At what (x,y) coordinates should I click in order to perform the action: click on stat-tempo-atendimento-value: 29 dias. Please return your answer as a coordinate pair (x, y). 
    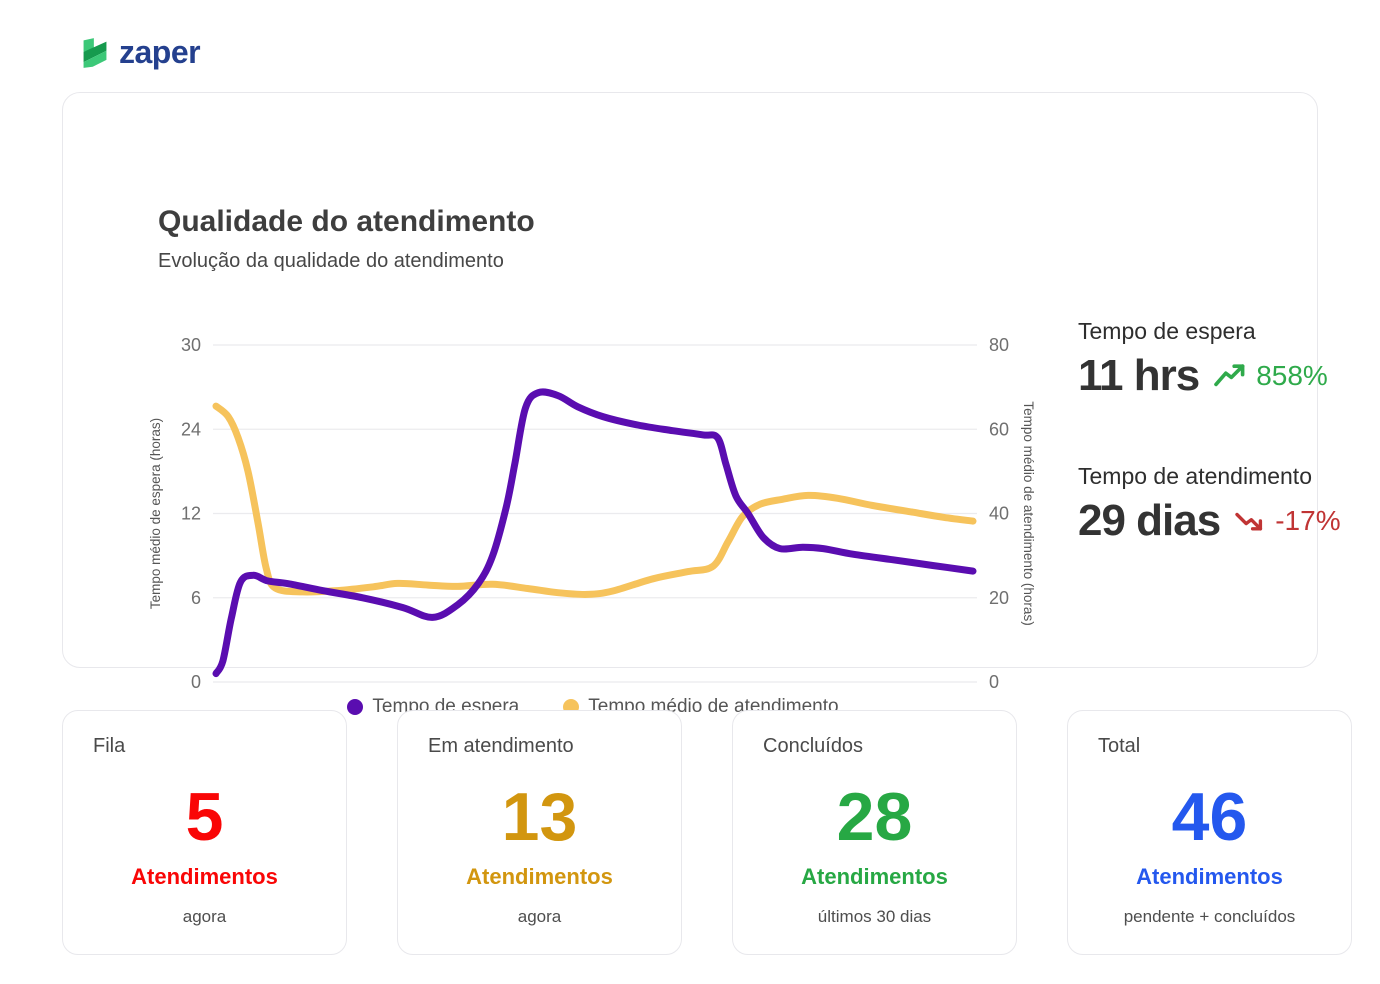
    Looking at the image, I should click on (1149, 520).